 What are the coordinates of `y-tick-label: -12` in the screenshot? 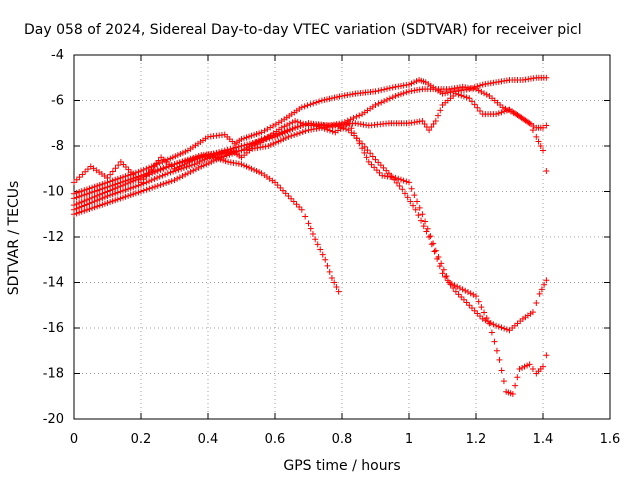 It's located at (53, 237).